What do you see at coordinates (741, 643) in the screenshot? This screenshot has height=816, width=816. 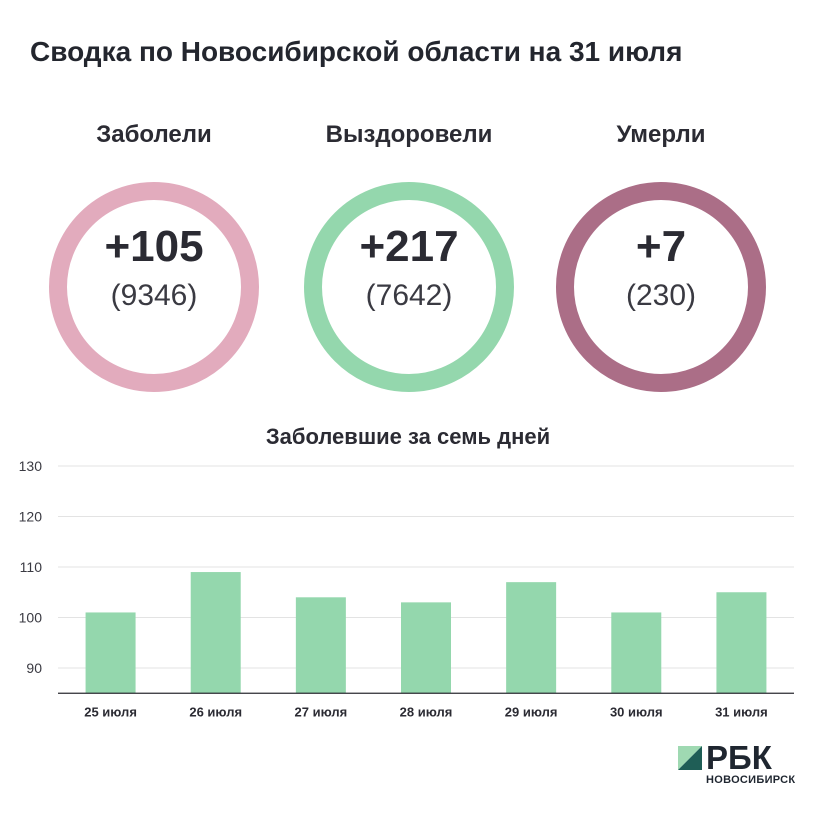 I see `bar-31-июля` at bounding box center [741, 643].